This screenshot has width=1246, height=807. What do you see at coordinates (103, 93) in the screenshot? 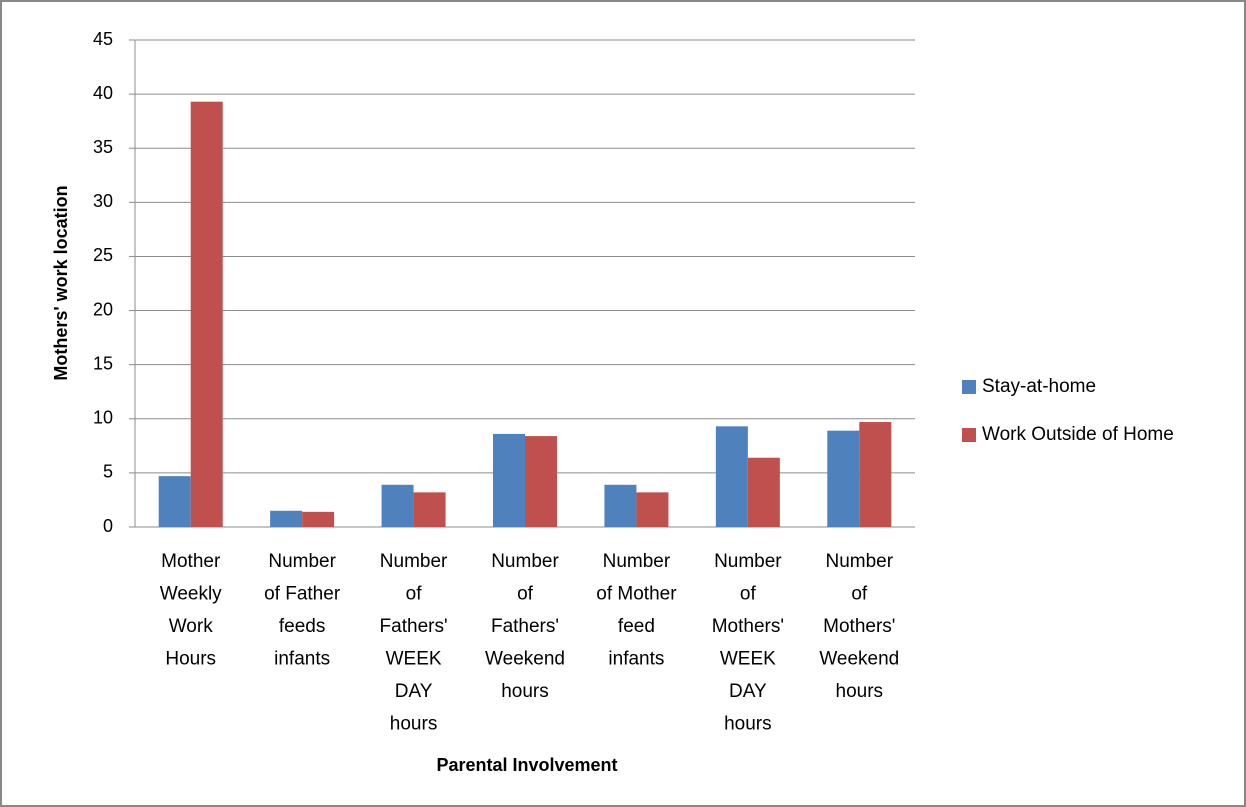
I see `y-tick-label: 40` at bounding box center [103, 93].